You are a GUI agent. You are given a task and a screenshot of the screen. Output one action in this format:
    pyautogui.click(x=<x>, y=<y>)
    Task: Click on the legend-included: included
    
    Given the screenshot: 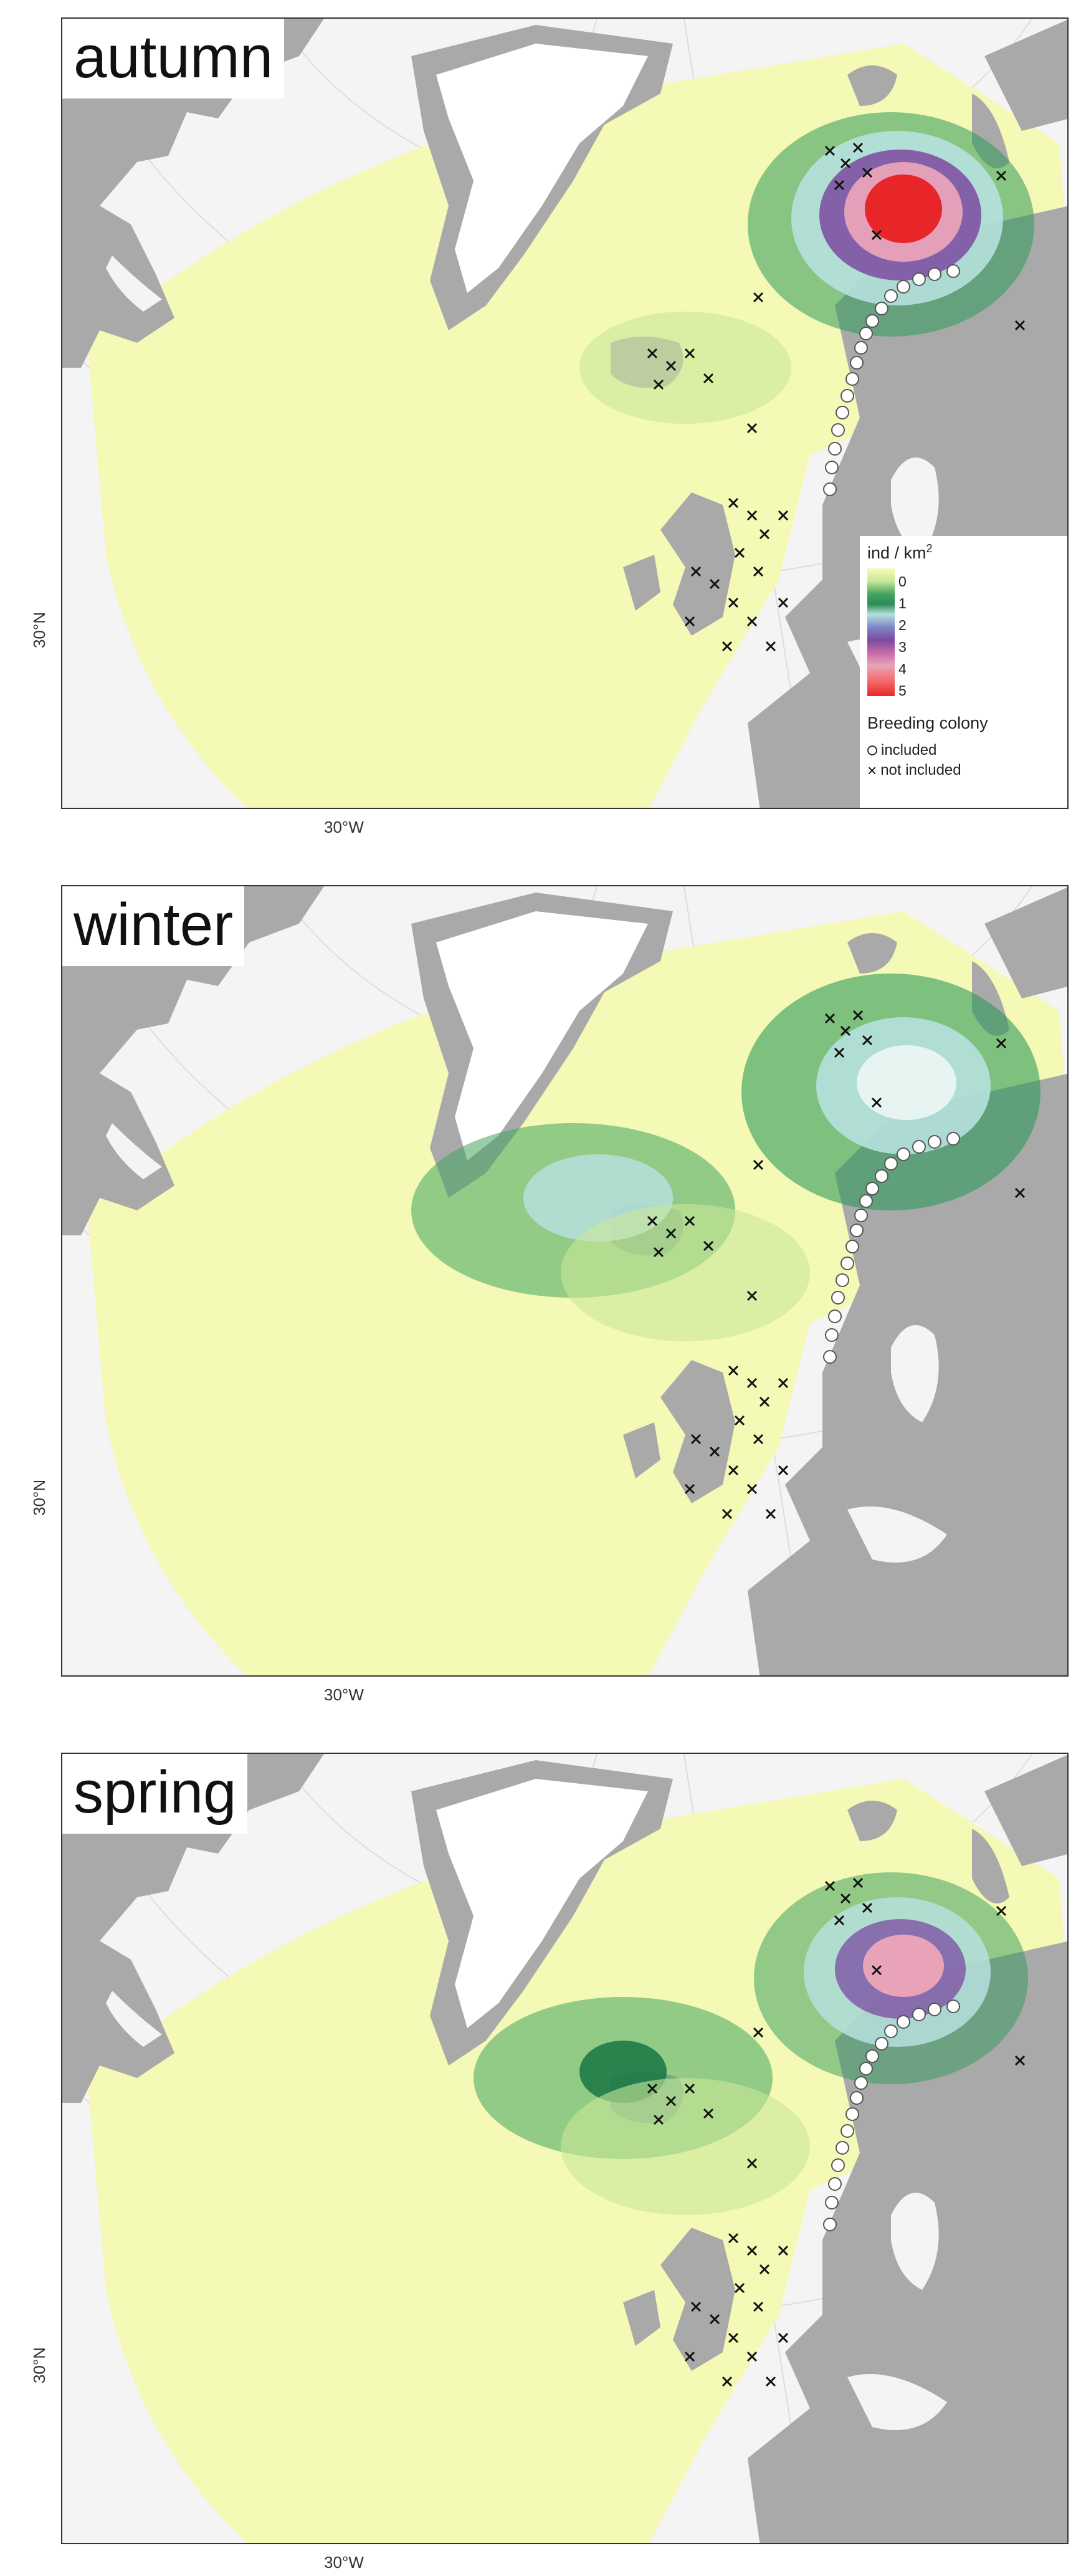 What is the action you would take?
    pyautogui.click(x=902, y=750)
    